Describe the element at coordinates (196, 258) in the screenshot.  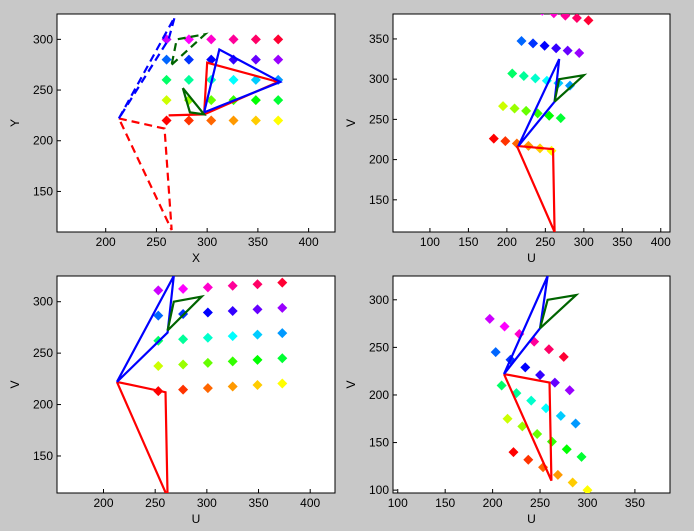
I see `x-axis-label: X` at that location.